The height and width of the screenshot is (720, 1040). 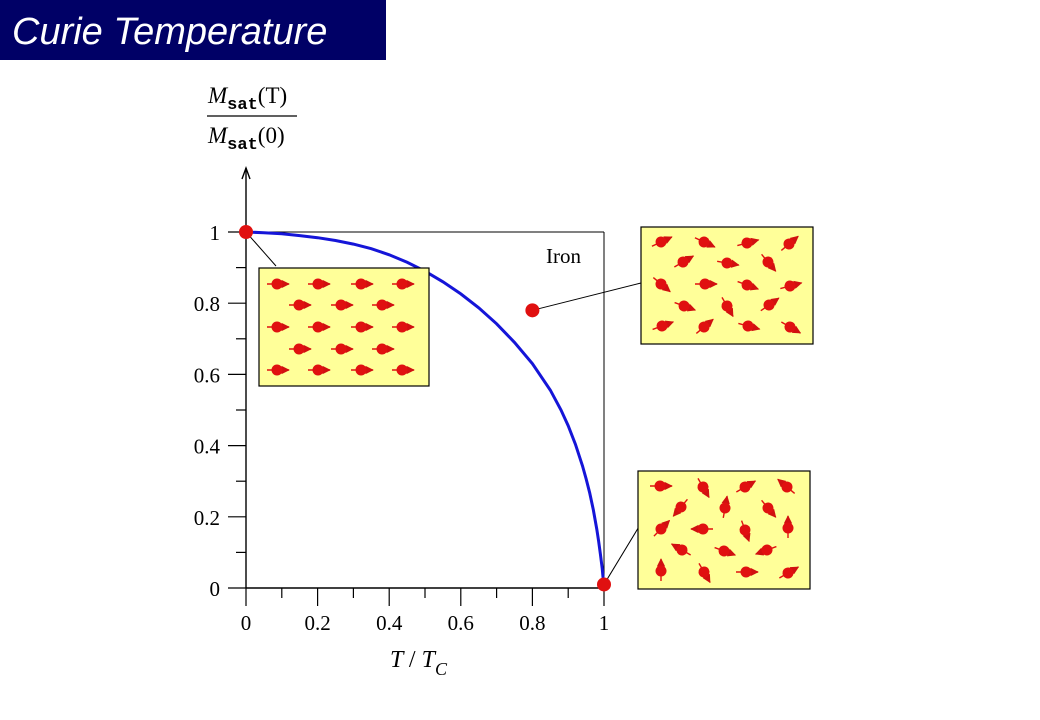 I want to click on x-tick-label: 0.8, so click(x=532, y=623).